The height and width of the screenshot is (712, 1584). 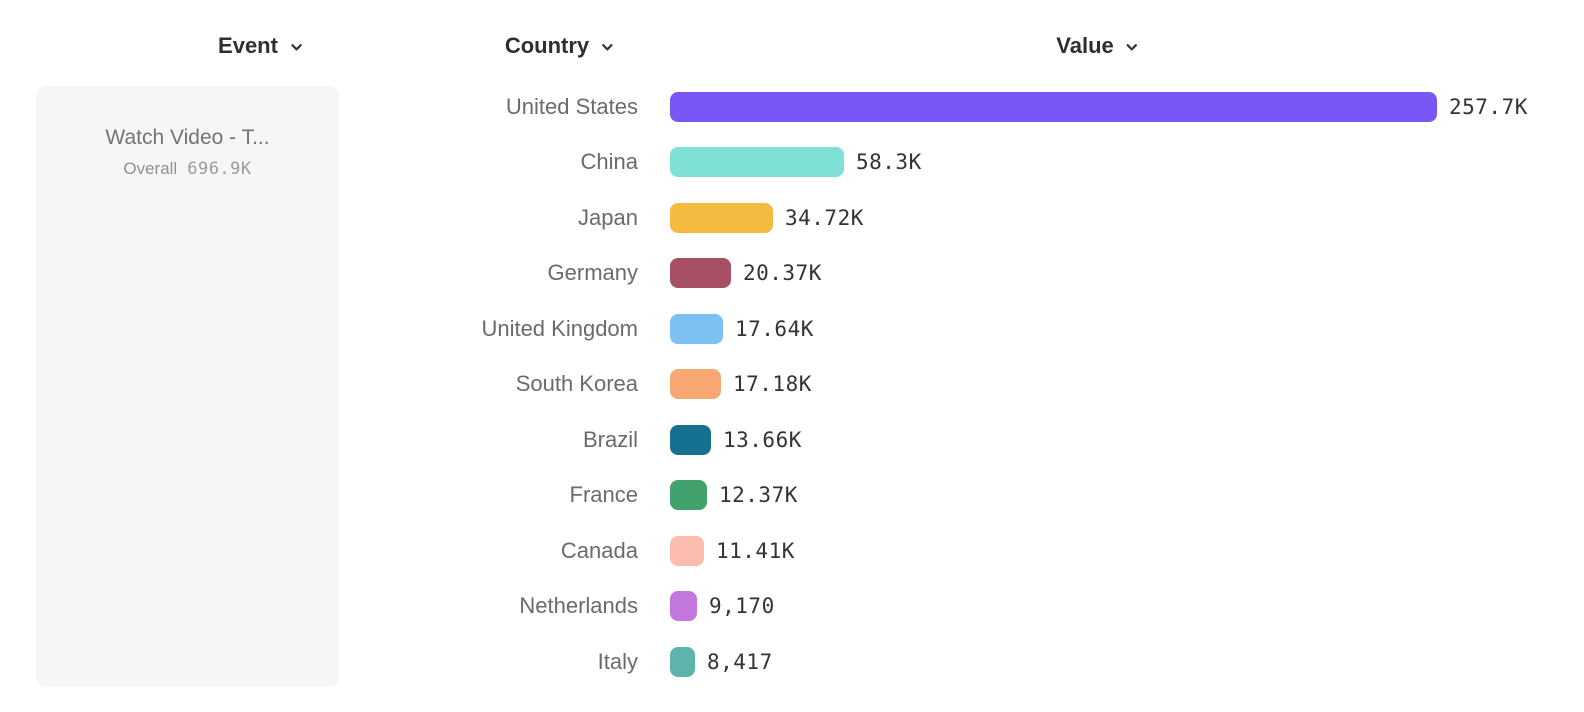 I want to click on country-column-label: Country, so click(x=547, y=45).